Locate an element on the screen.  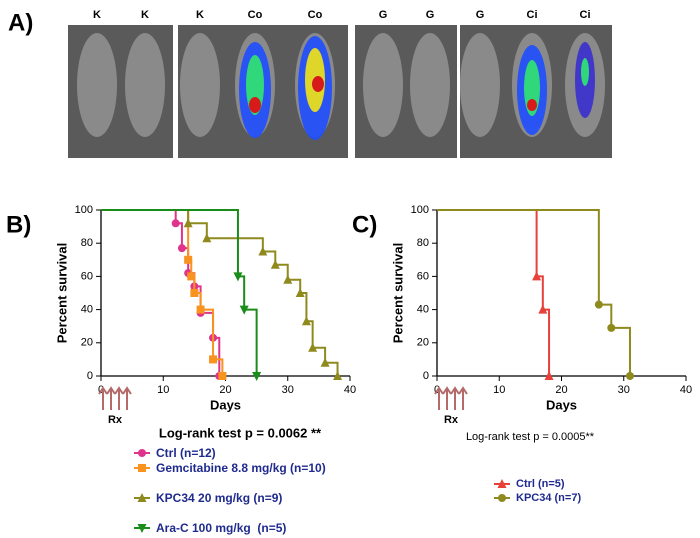
legend-entry: Gemcitabine 8.8 mg/kg (n=10) is located at coordinates (241, 468).